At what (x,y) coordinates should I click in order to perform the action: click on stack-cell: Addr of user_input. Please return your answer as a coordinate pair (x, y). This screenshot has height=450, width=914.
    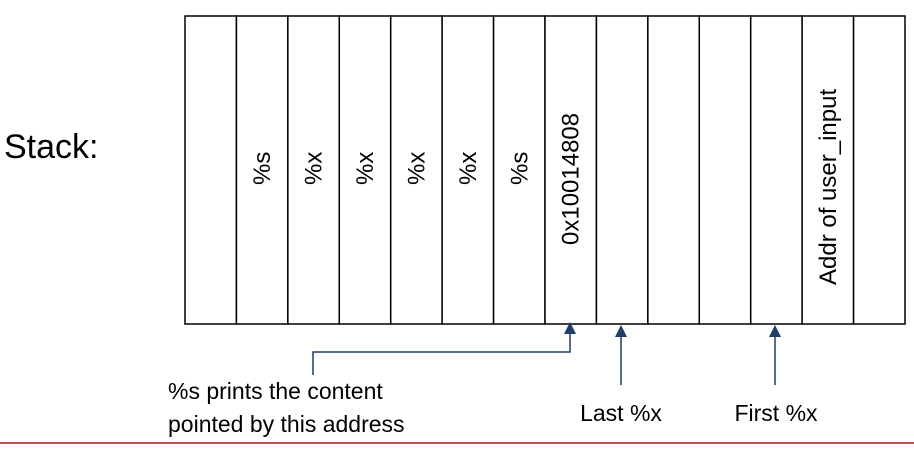
    Looking at the image, I should click on (828, 170).